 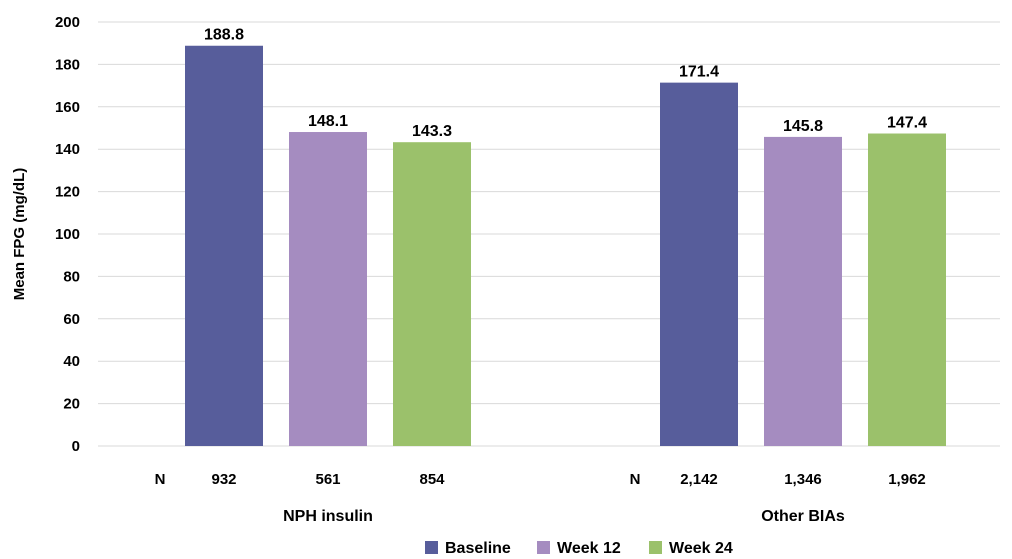 I want to click on y-tick-label: 100, so click(x=67, y=234).